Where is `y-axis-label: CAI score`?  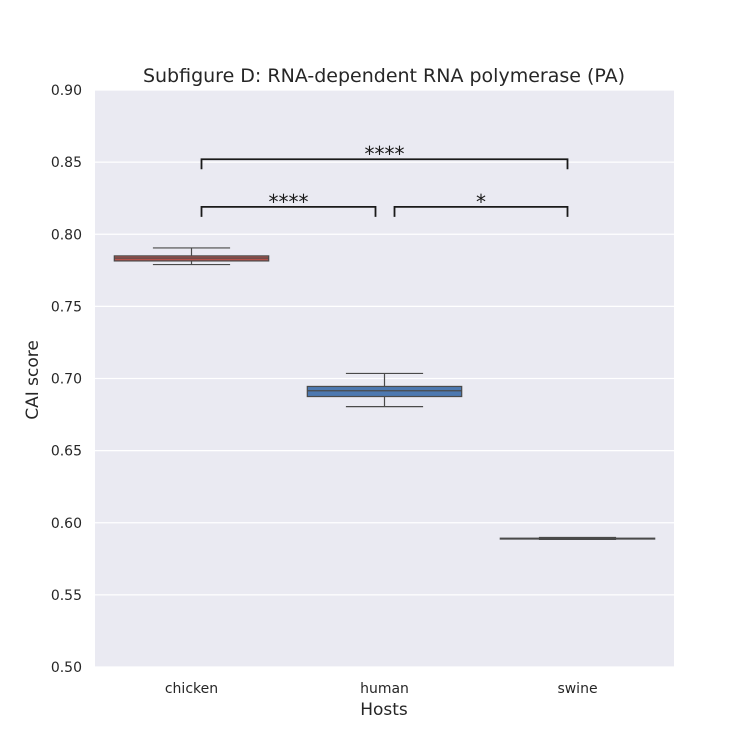
y-axis-label: CAI score is located at coordinates (33, 380).